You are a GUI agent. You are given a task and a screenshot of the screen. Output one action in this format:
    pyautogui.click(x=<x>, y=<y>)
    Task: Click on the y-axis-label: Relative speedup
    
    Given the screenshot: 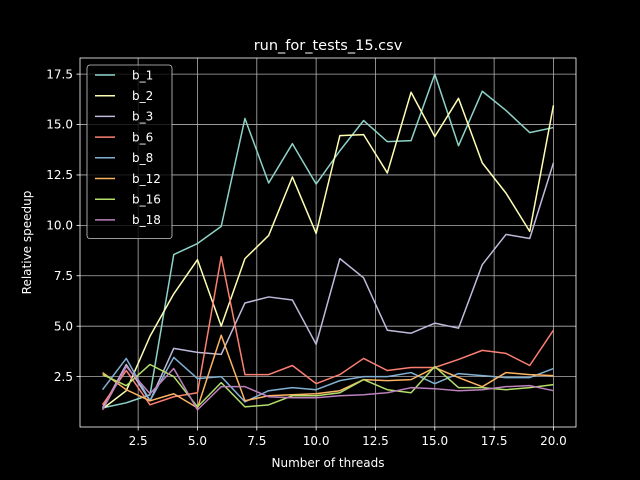 What is the action you would take?
    pyautogui.click(x=27, y=243)
    